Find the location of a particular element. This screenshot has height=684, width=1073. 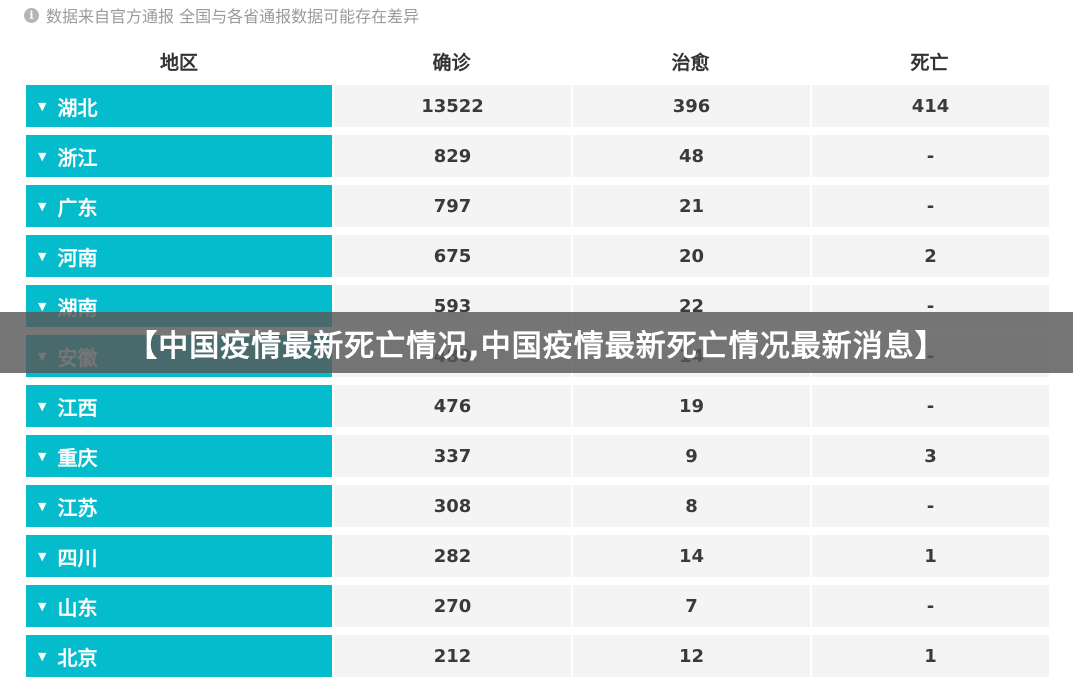

region-name: 山东 is located at coordinates (77, 607).